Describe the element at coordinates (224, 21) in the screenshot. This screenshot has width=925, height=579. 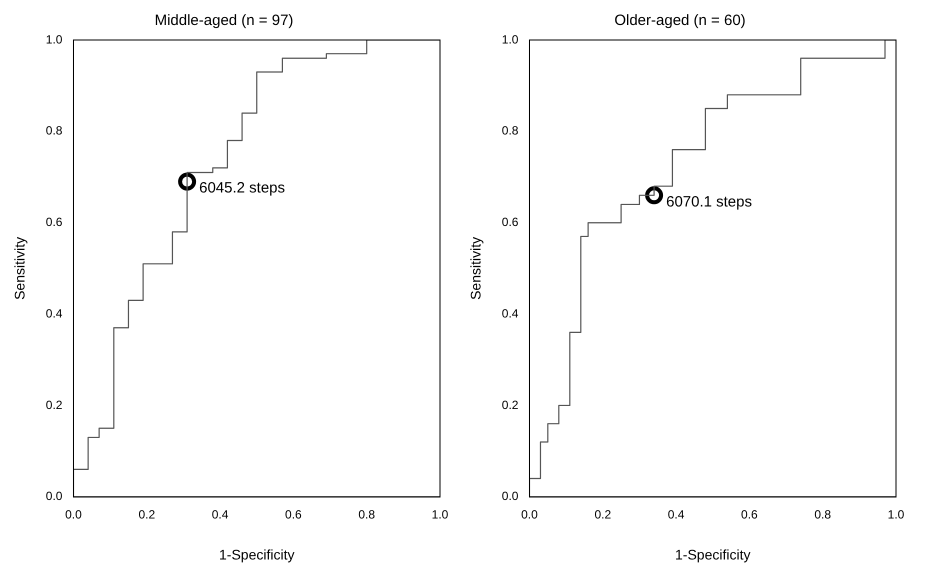
I see `chart-title: Middle-aged (n = 97)` at that location.